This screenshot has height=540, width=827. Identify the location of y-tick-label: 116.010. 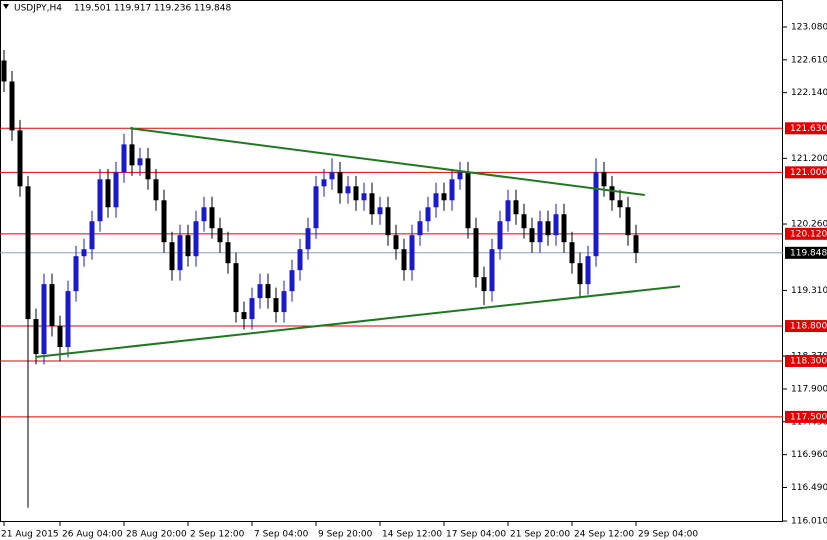
(809, 522).